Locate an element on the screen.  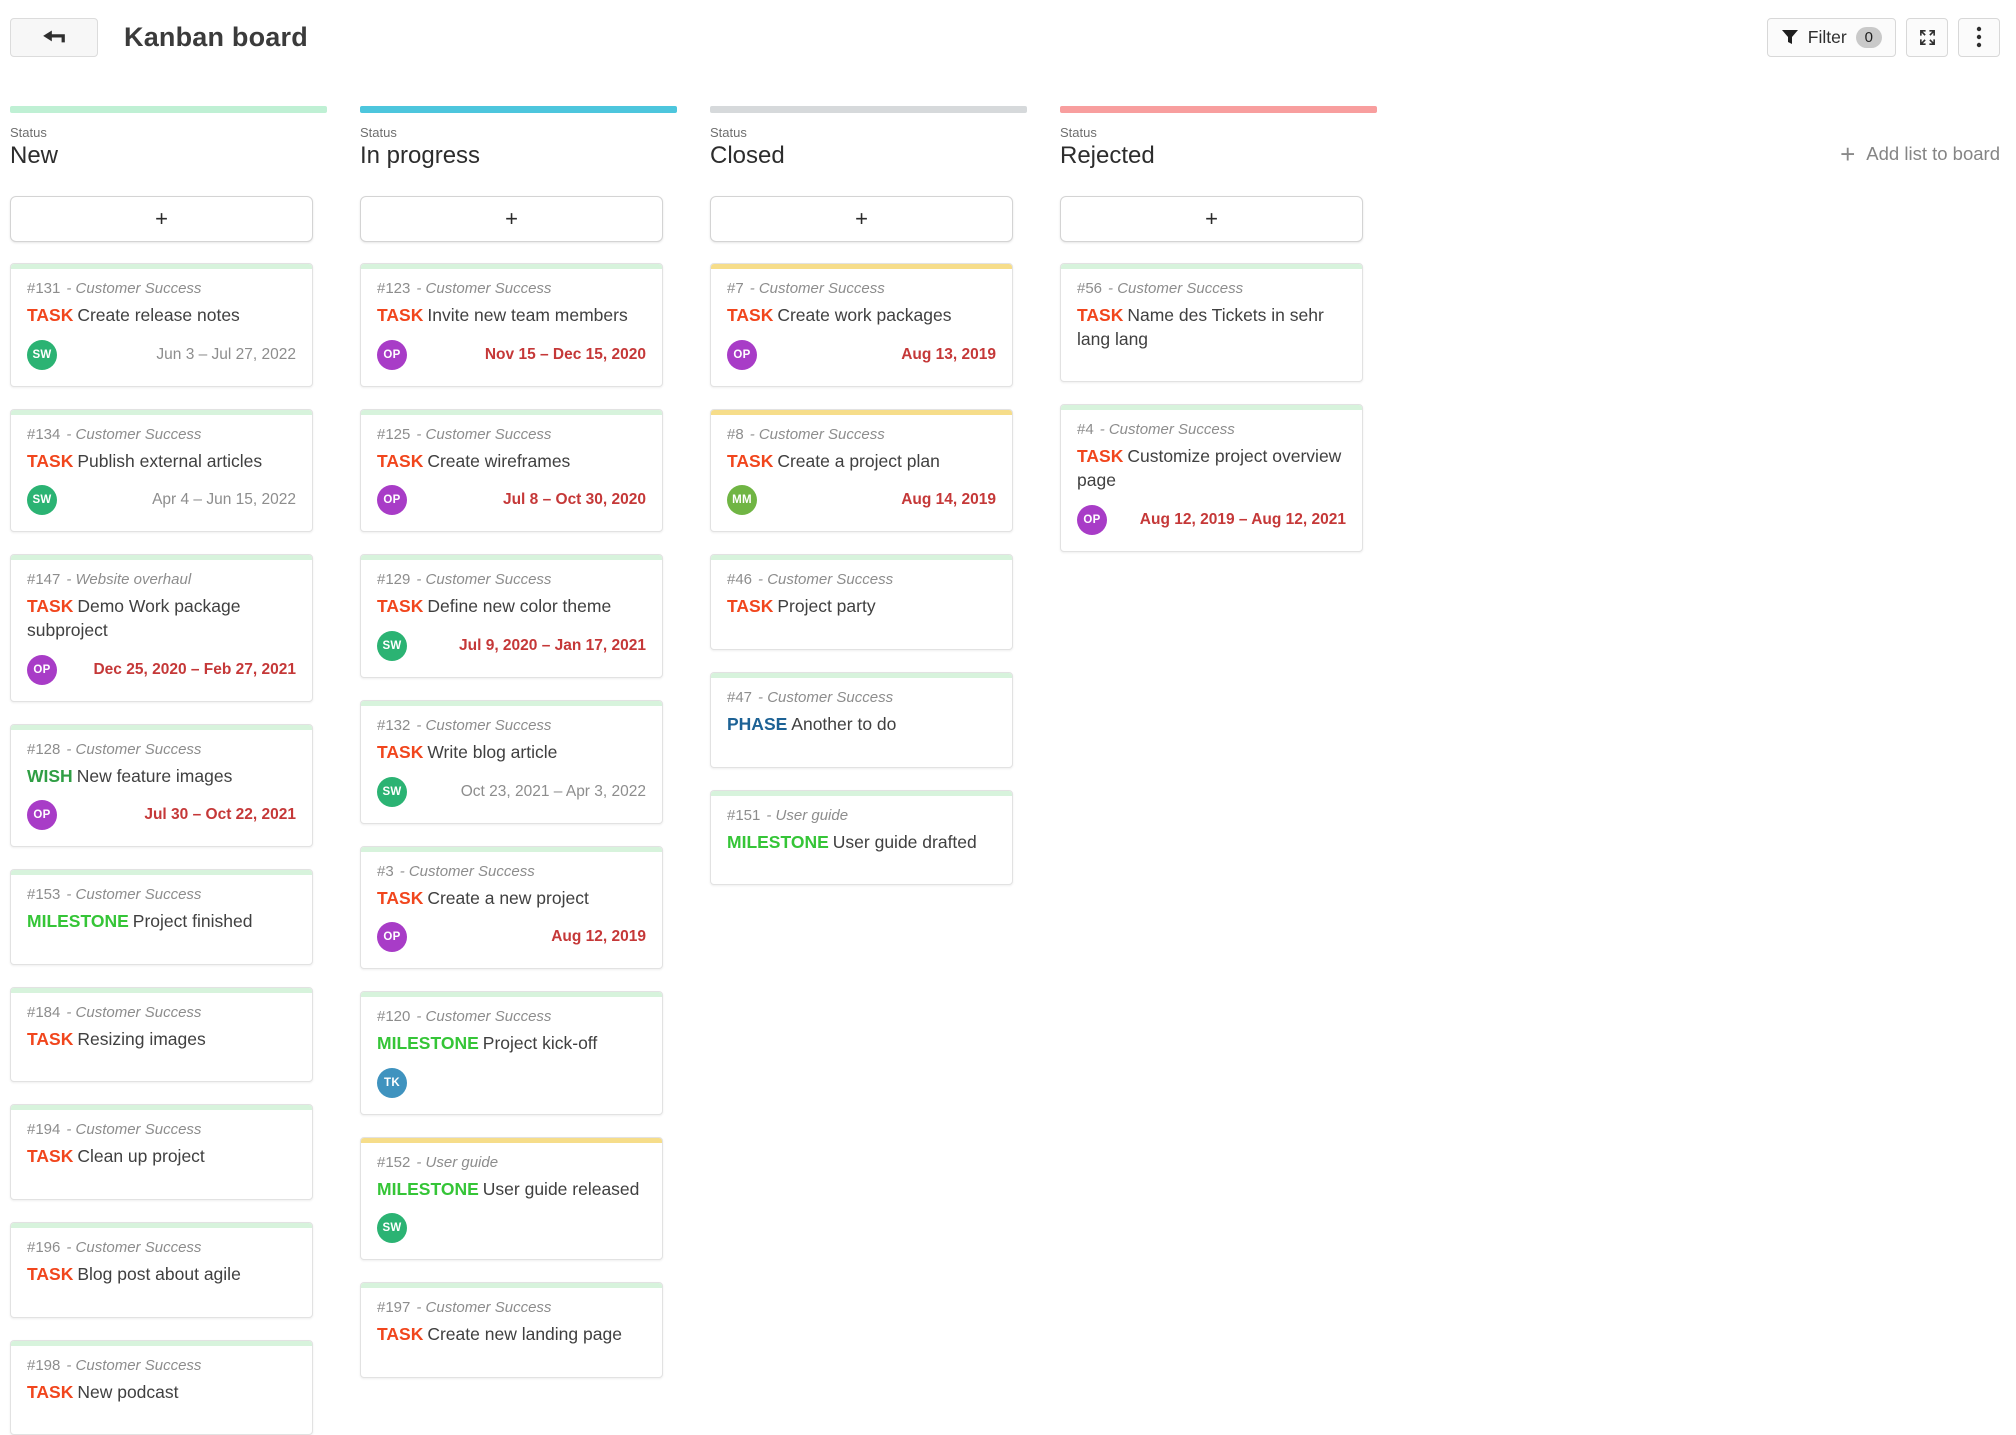
kanban-card: #47 - Customer Success PHASE Another to do is located at coordinates (861, 719).